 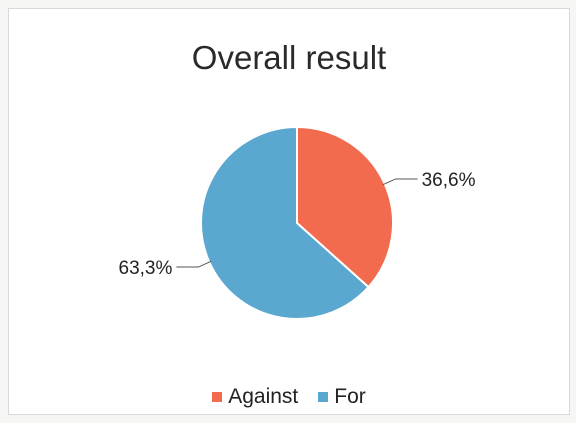 I want to click on legend-label-for: For, so click(x=350, y=396).